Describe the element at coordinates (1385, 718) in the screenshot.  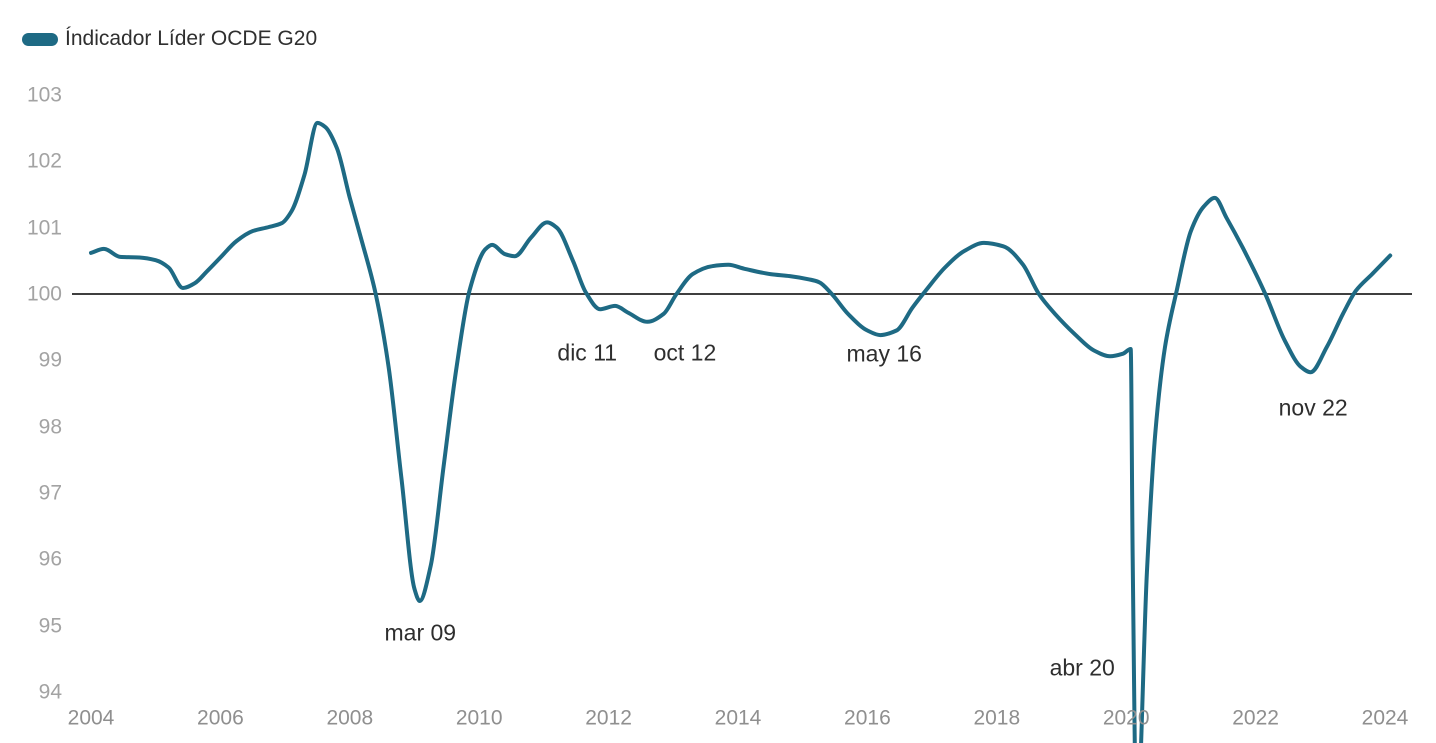
I see `x-tick-label-2024: 2024` at that location.